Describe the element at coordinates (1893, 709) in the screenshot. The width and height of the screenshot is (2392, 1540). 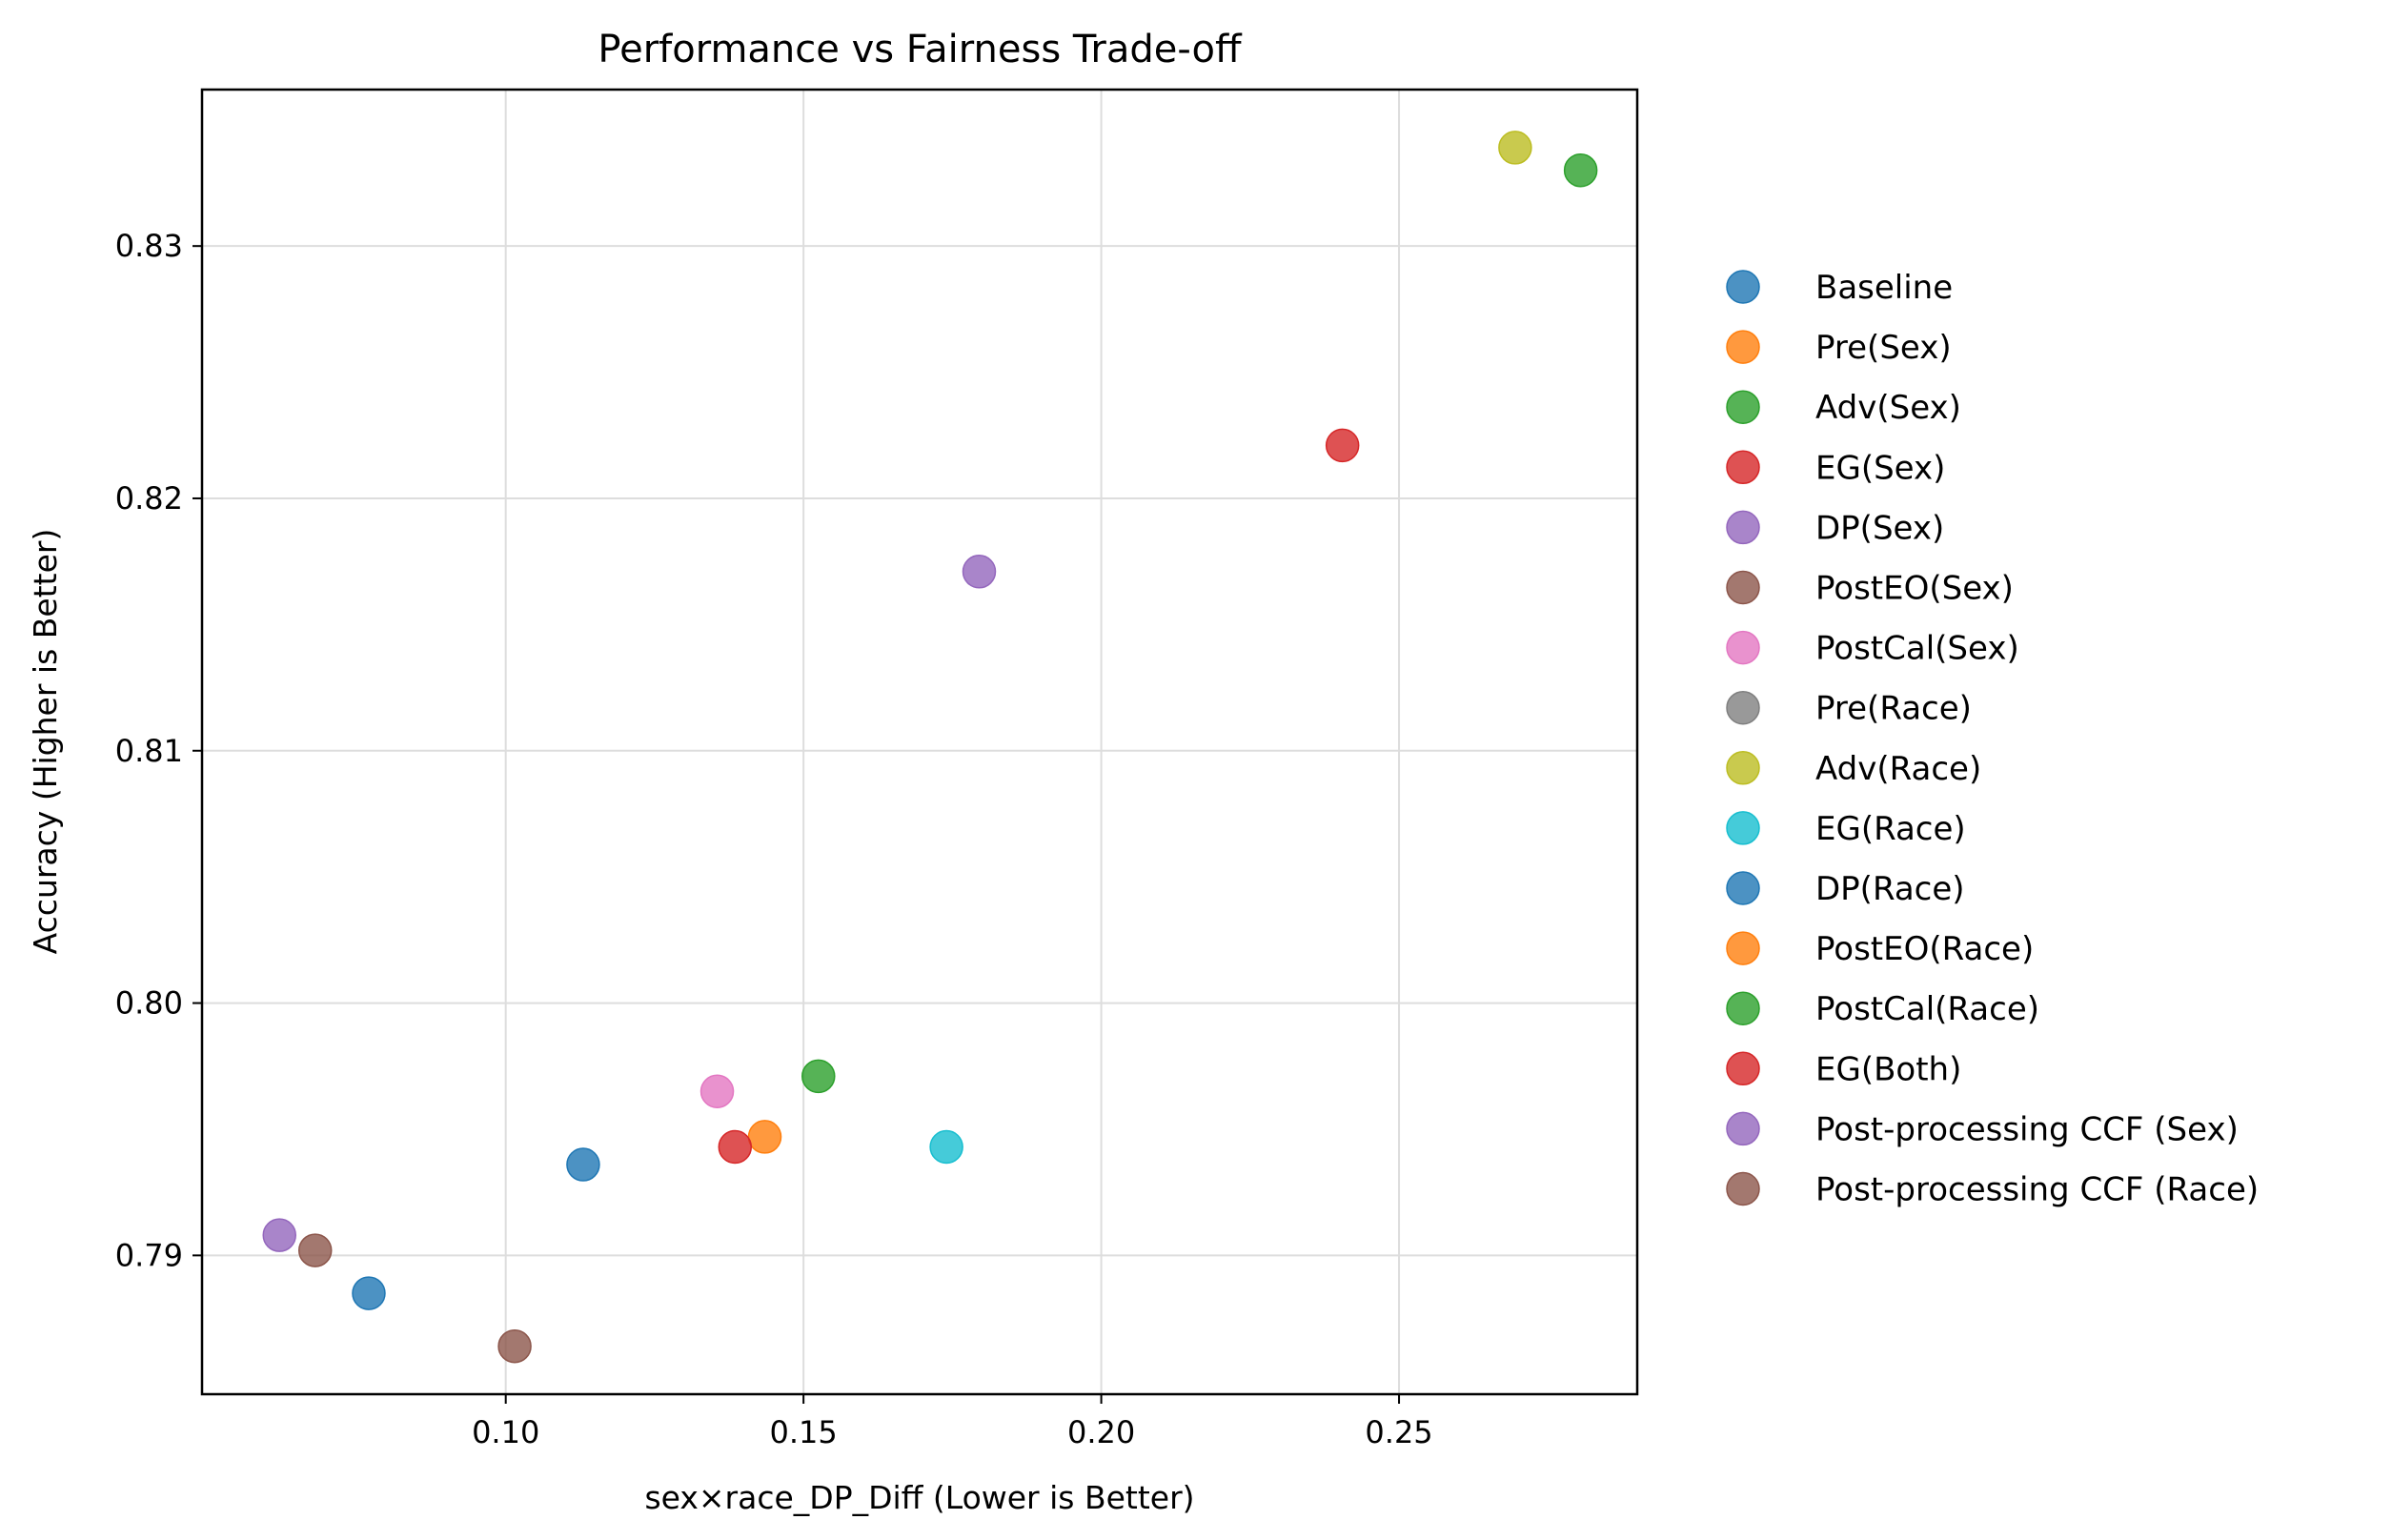
I see `legend-label: Pre(Race)` at that location.